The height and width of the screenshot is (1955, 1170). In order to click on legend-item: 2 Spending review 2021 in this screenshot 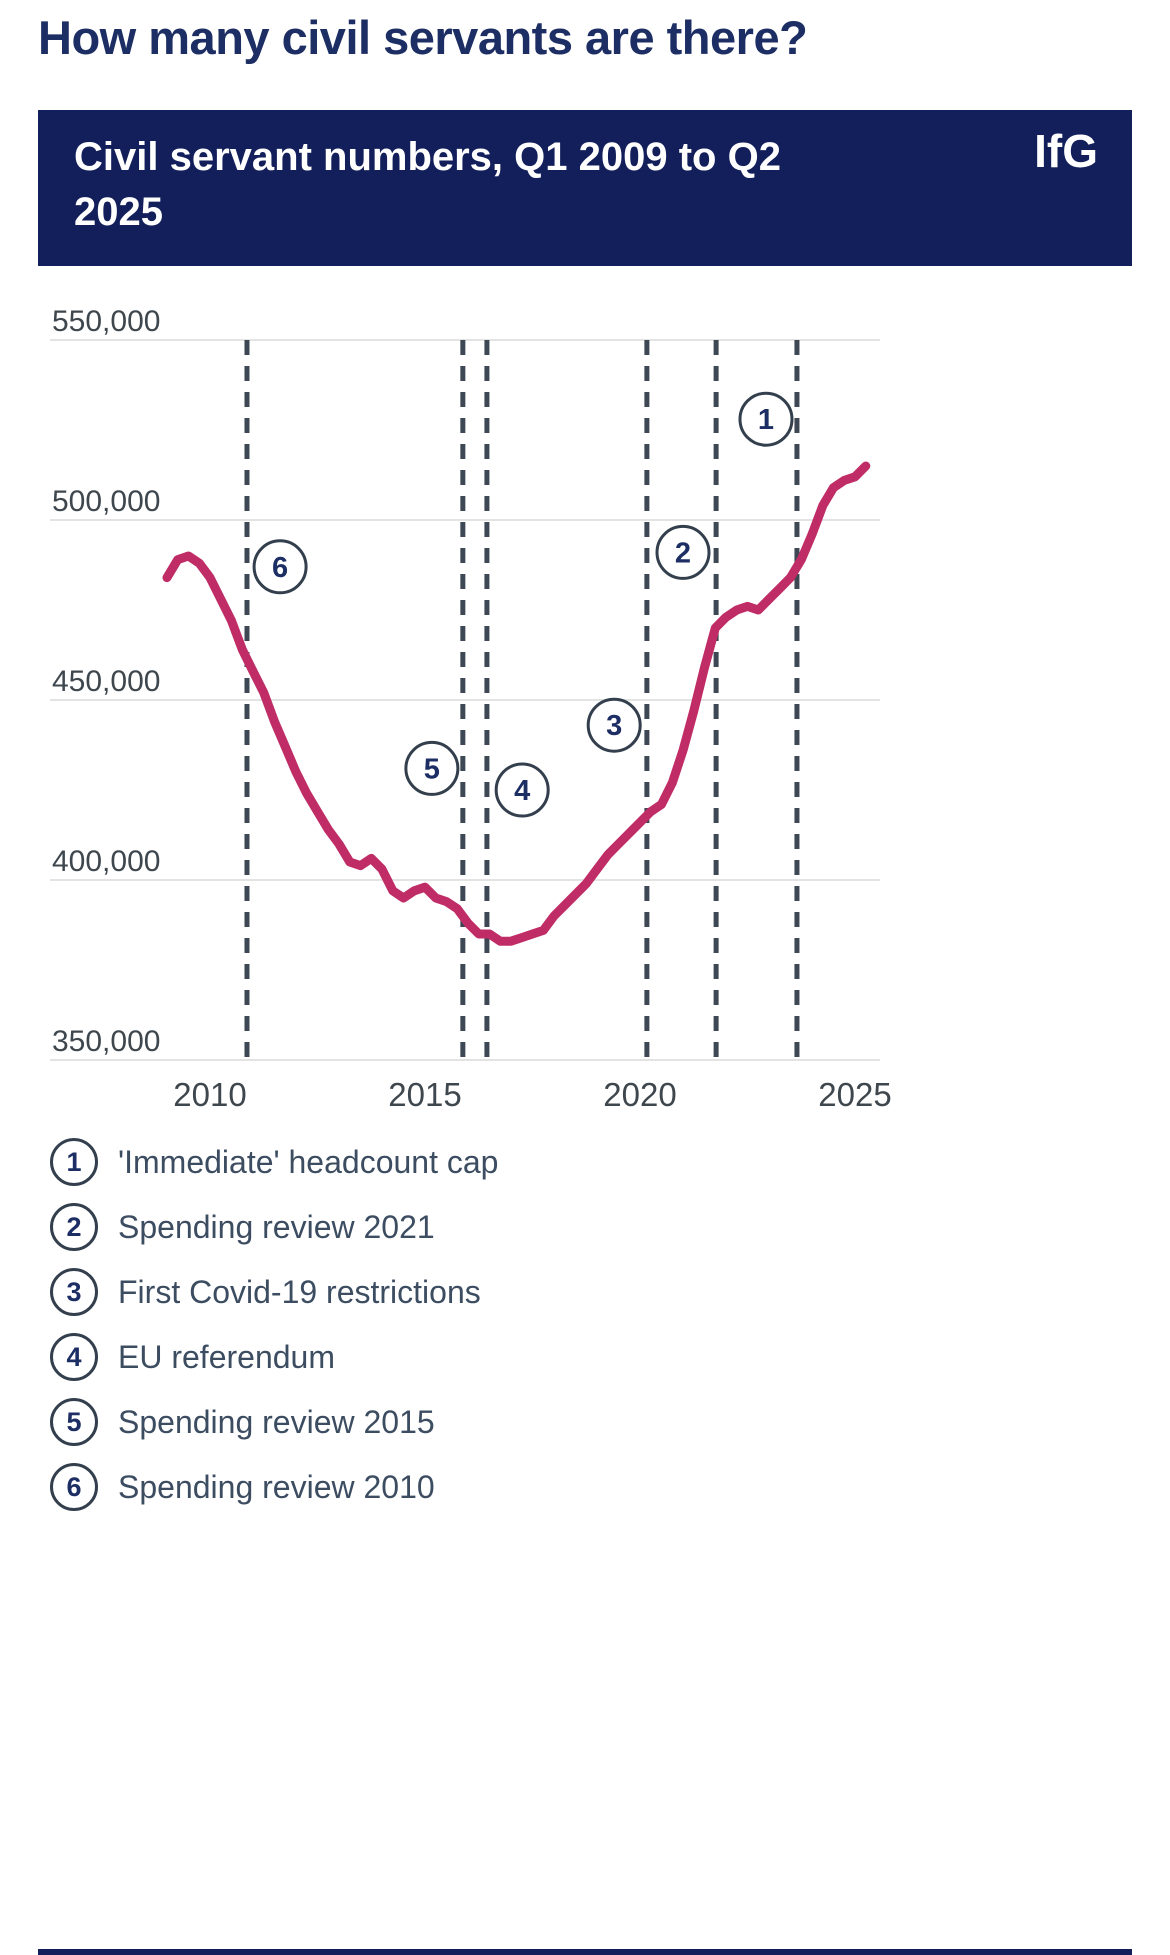, I will do `click(274, 1227)`.